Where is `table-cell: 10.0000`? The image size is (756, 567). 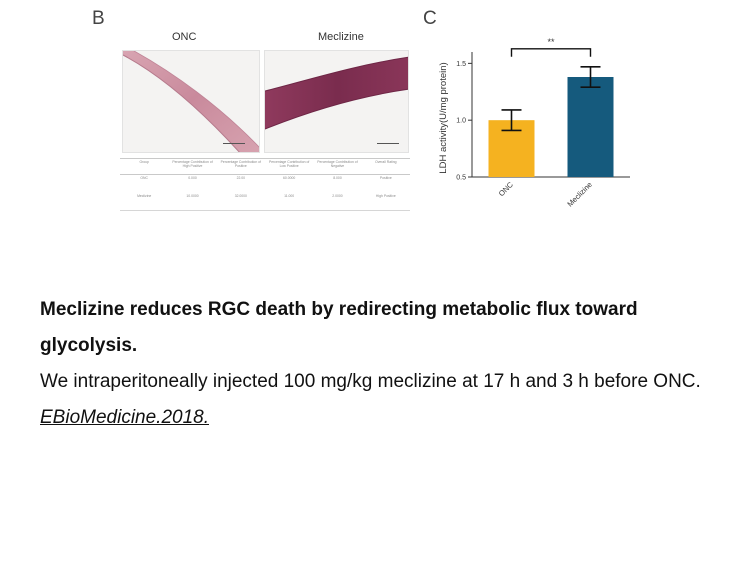 table-cell: 10.0000 is located at coordinates (192, 195).